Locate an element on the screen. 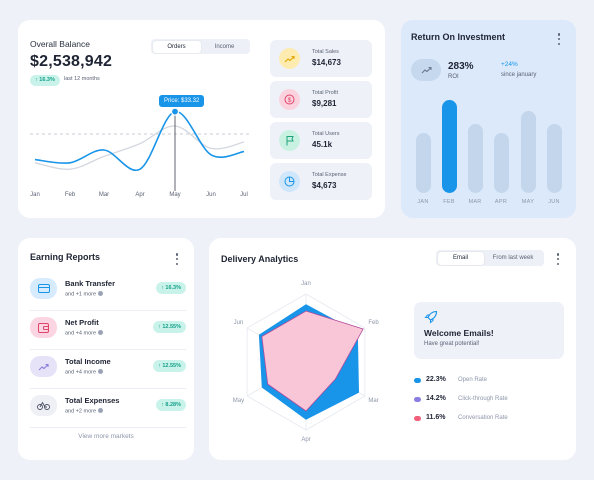 The width and height of the screenshot is (594, 480). roi-menu-button is located at coordinates (559, 39).